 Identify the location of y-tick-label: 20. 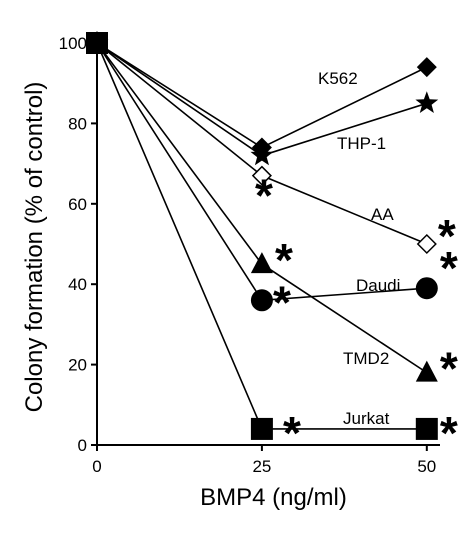
(77, 365).